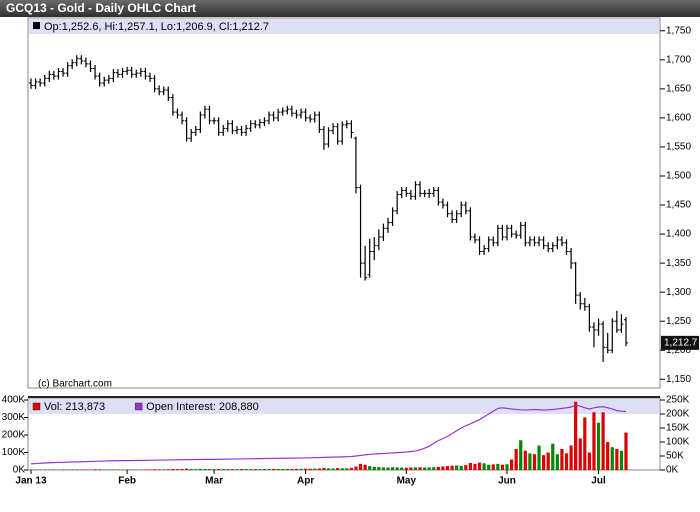  What do you see at coordinates (678, 30) in the screenshot?
I see `y-tick-label: 1,750` at bounding box center [678, 30].